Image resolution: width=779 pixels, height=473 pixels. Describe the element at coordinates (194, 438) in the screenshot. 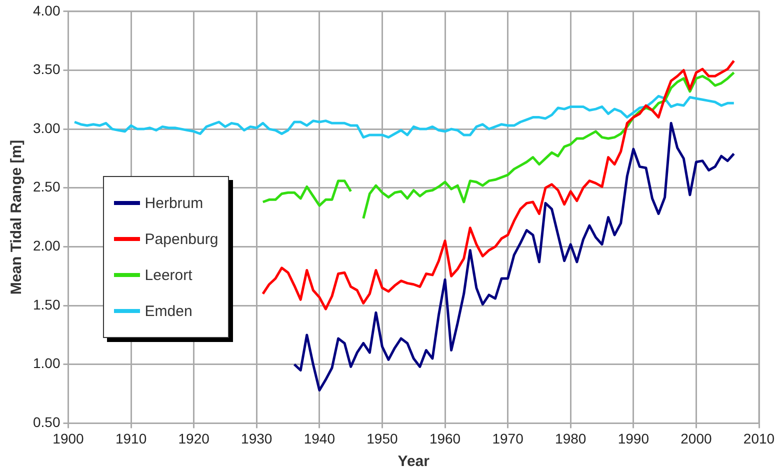

I see `x-tick-label: 1920` at that location.